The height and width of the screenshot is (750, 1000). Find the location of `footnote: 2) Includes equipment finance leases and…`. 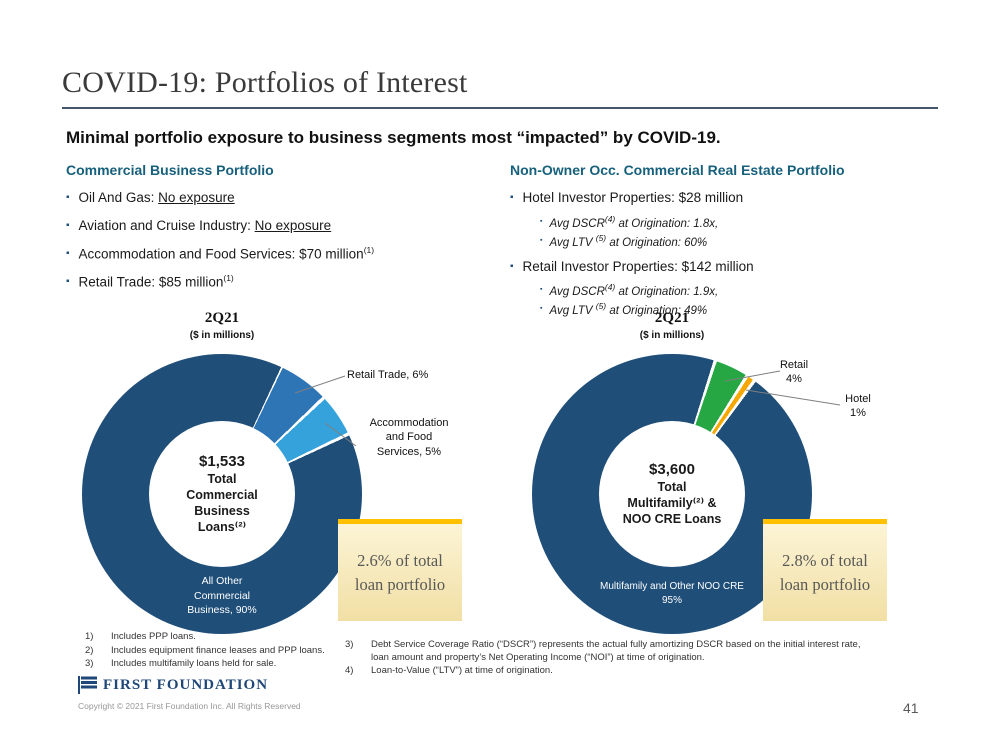

footnote: 2) Includes equipment finance leases and… is located at coordinates (205, 650).